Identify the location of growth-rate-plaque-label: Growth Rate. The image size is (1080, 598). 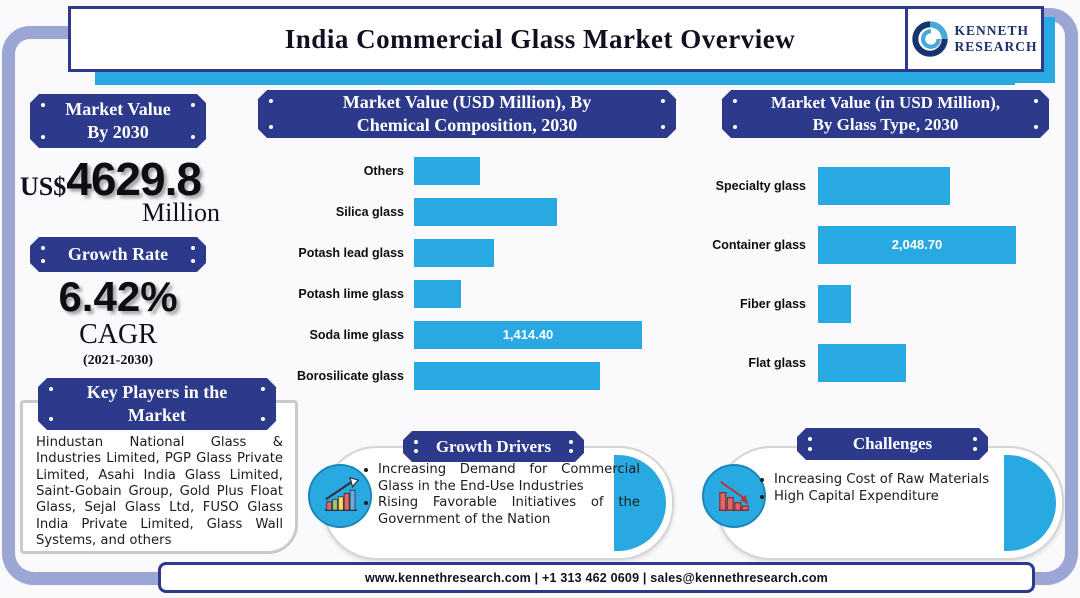
(118, 253).